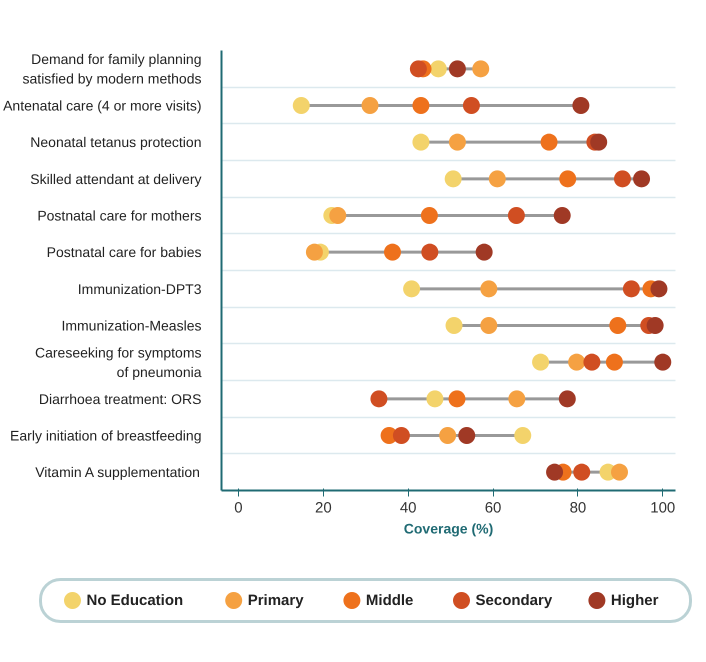 This screenshot has width=706, height=662. What do you see at coordinates (116, 178) in the screenshot?
I see `y-tick-label: Skilled attendant at delivery` at bounding box center [116, 178].